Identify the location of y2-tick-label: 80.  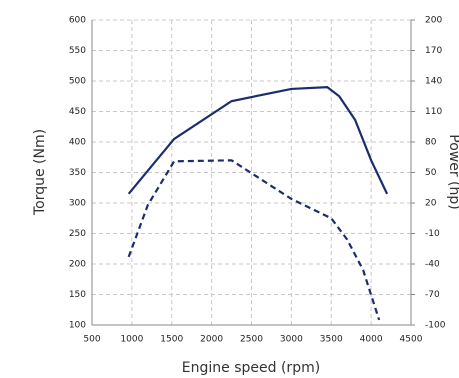
(431, 143).